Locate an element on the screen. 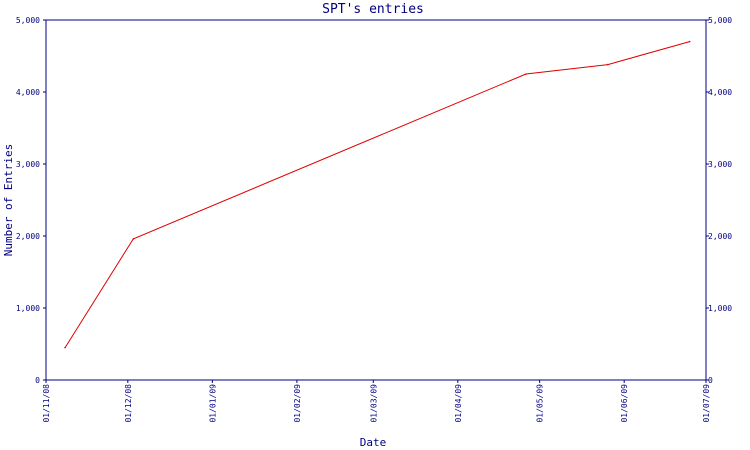 The width and height of the screenshot is (750, 450). y-tick-label-right: 2,000 is located at coordinates (720, 236).